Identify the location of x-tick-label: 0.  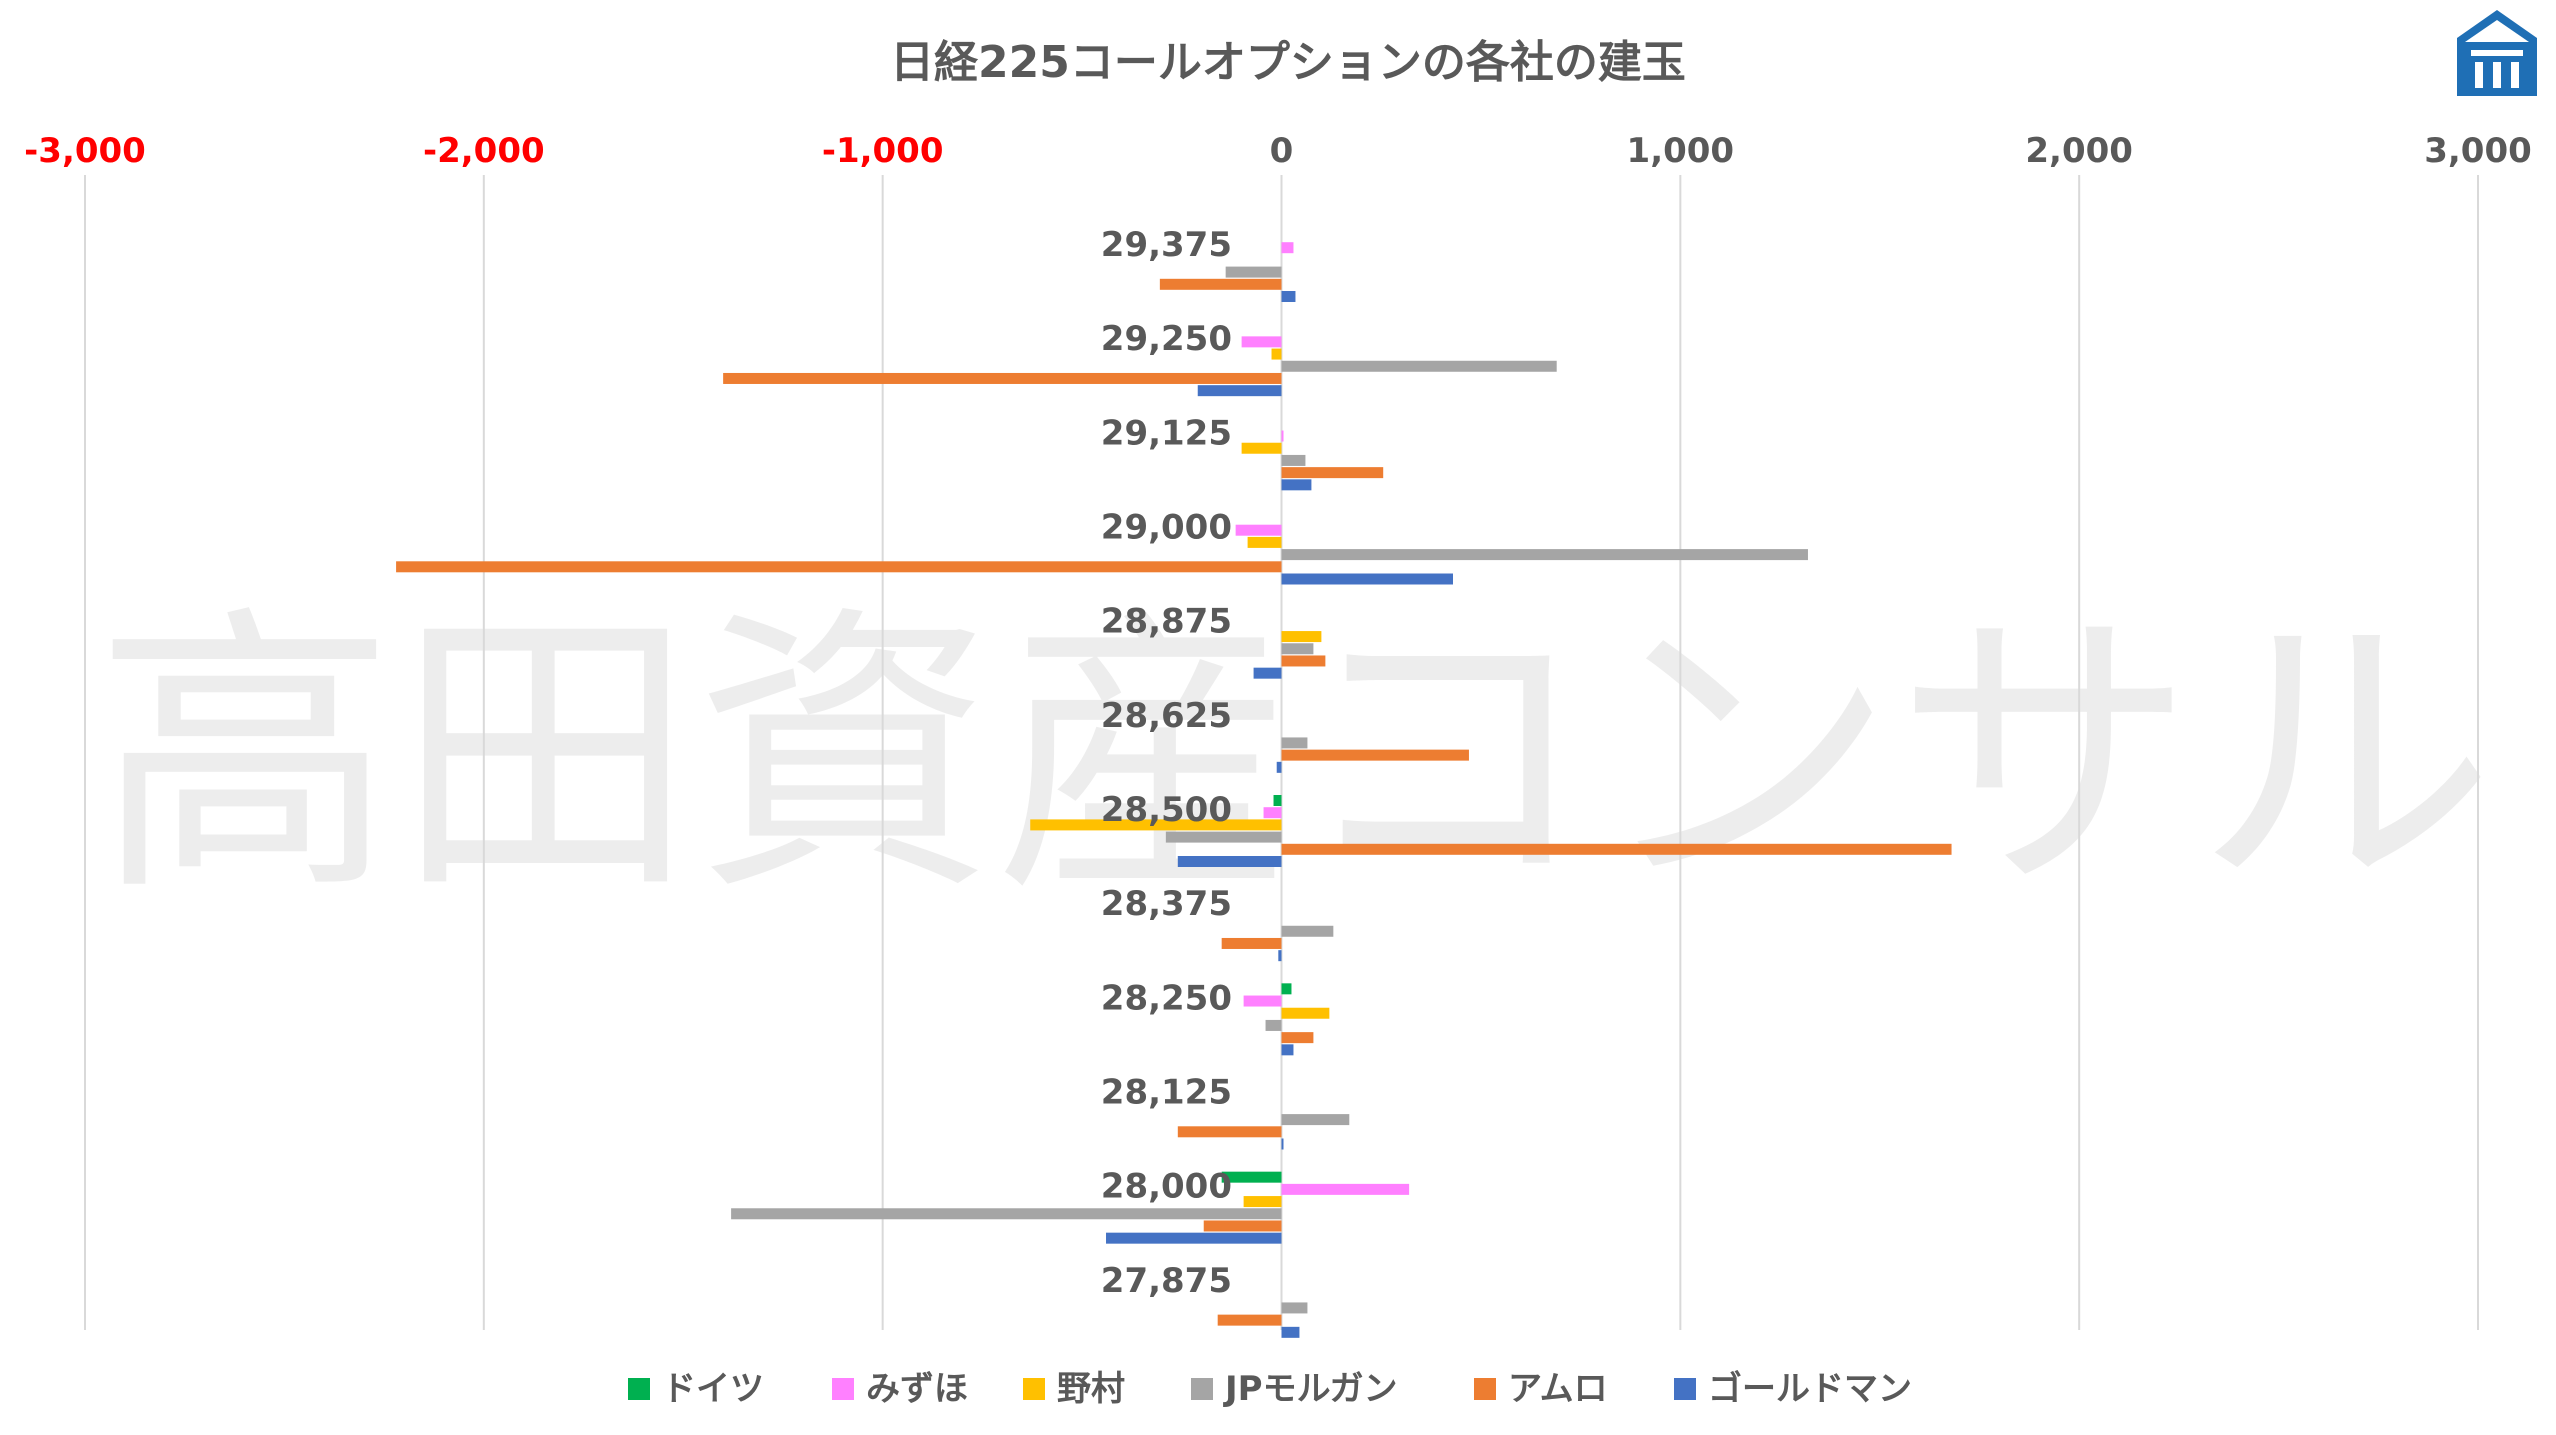
(1282, 151).